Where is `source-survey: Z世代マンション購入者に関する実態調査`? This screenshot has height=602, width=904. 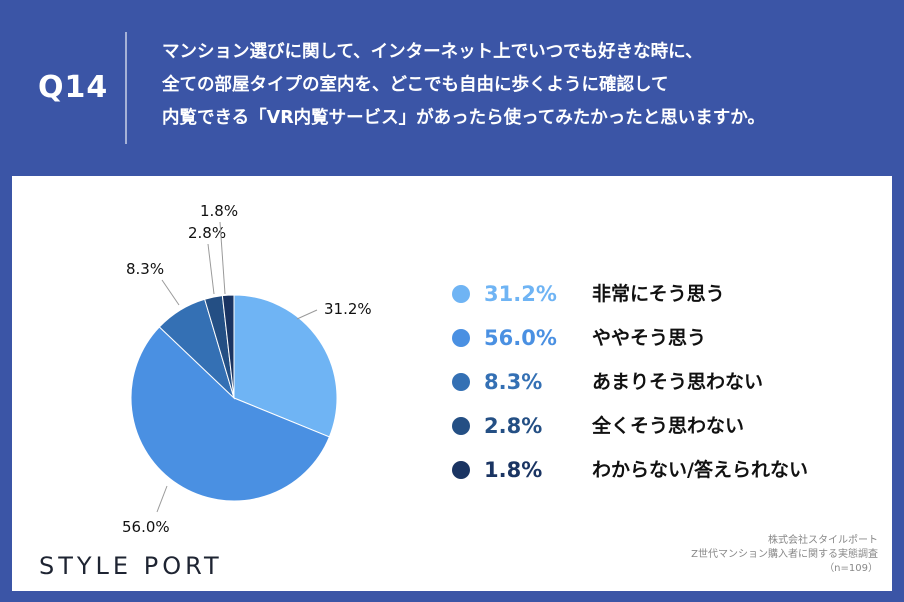 source-survey: Z世代マンション購入者に関する実態調査 is located at coordinates (784, 554).